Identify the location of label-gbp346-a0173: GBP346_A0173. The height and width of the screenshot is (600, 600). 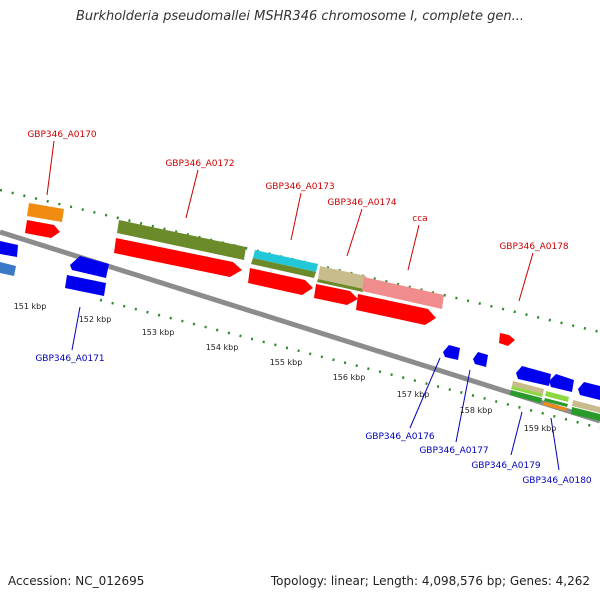
(299, 187).